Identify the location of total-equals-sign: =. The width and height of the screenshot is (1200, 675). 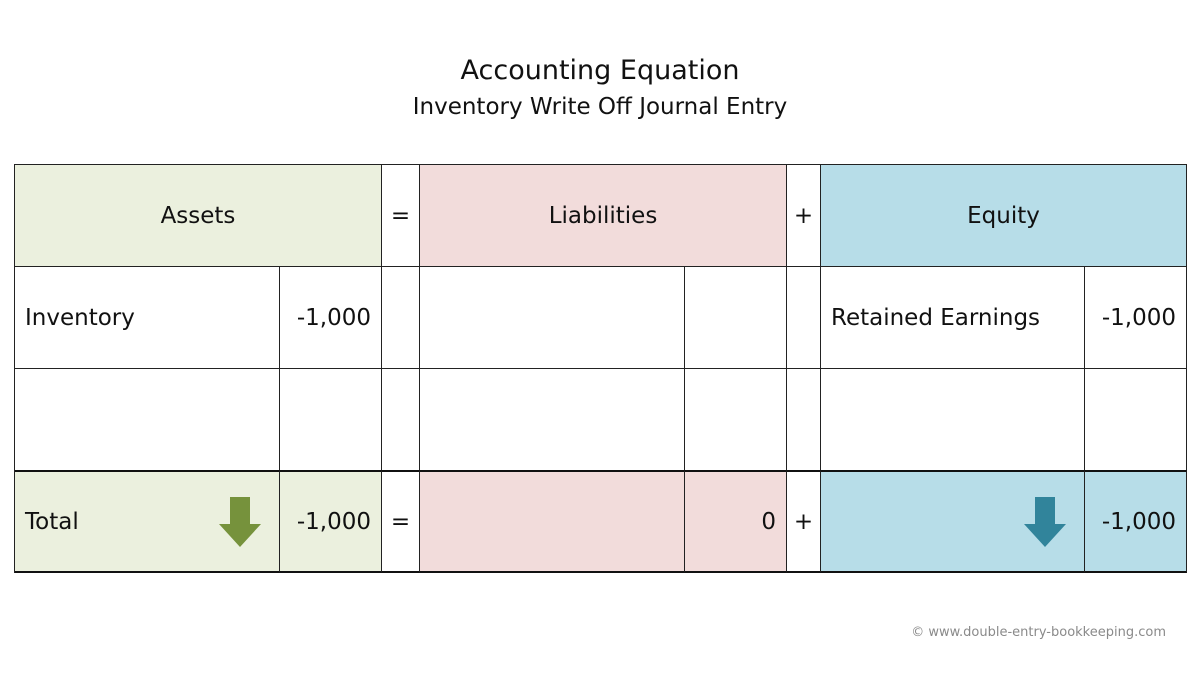
(401, 521).